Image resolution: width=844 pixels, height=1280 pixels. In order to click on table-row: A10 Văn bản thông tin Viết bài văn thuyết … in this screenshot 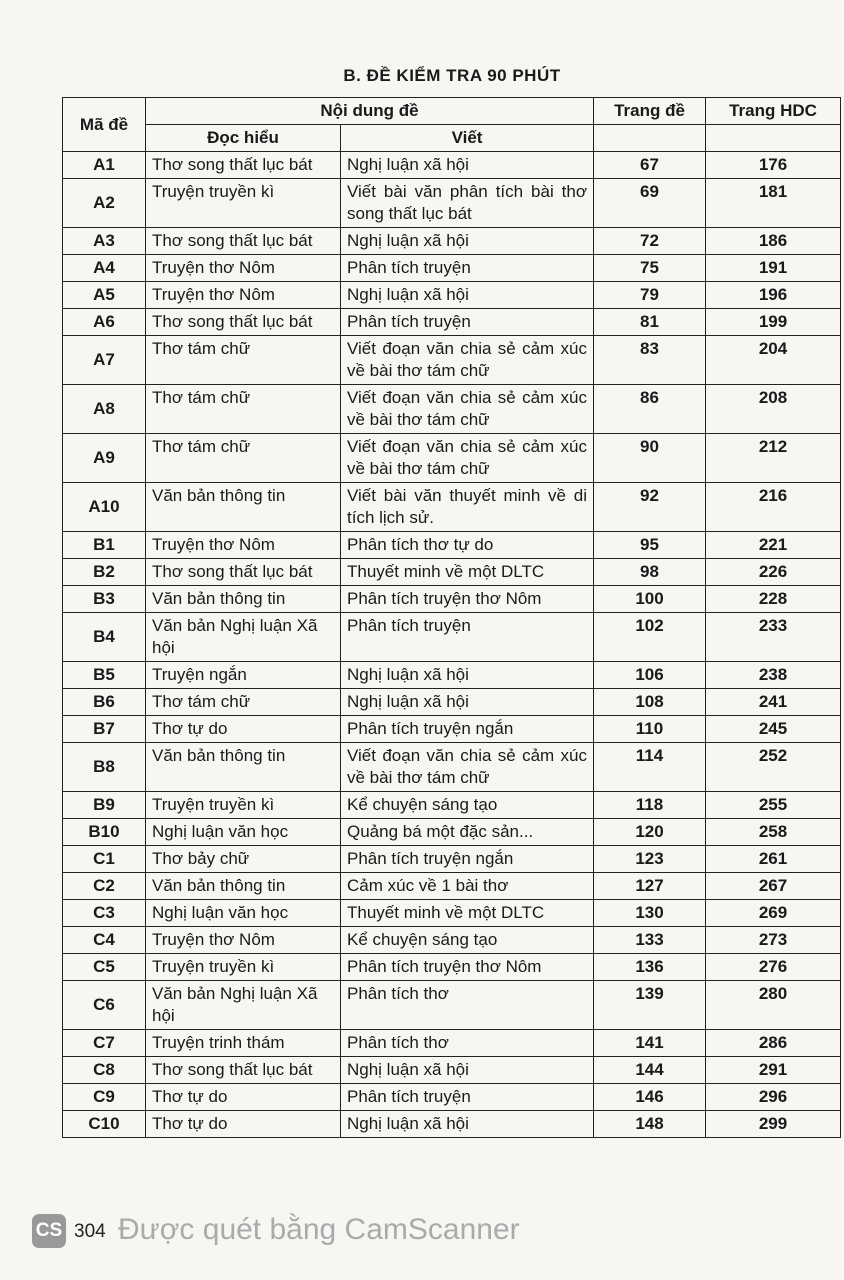, I will do `click(451, 507)`.